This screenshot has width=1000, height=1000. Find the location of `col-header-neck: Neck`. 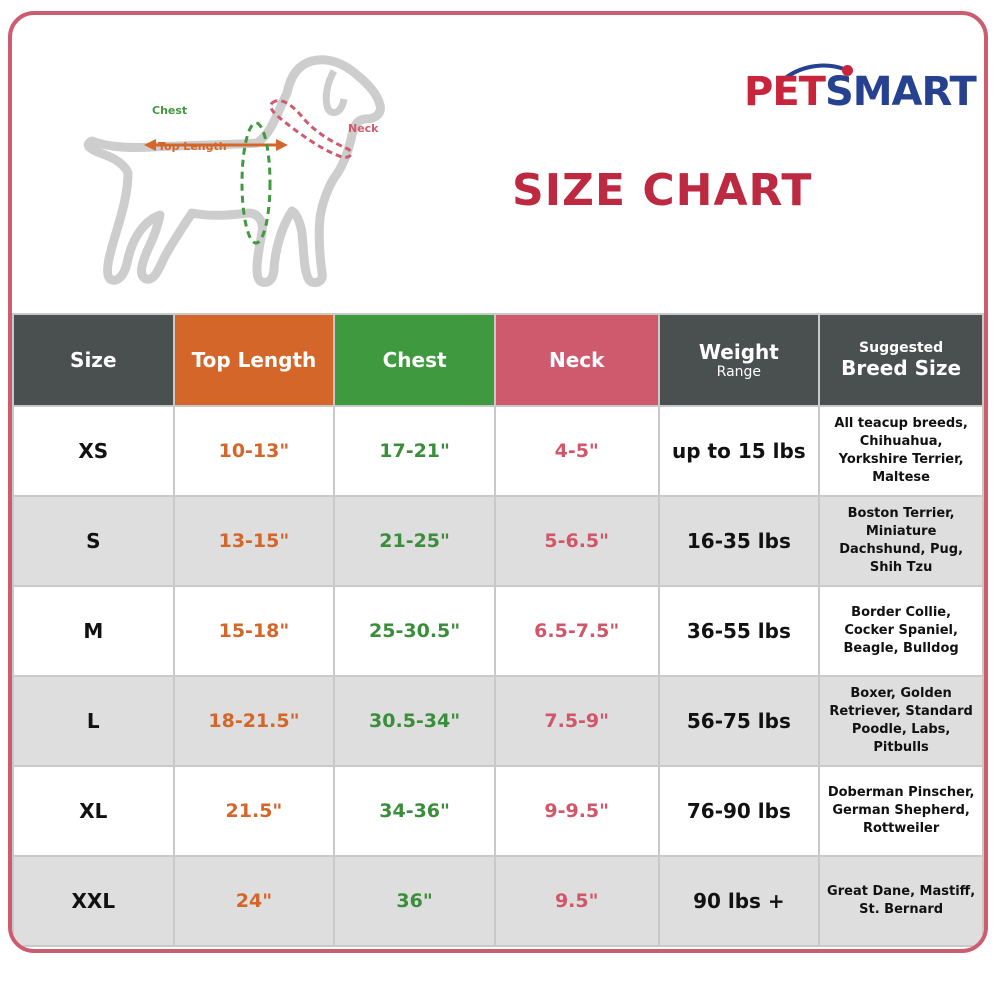

col-header-neck: Neck is located at coordinates (576, 360).